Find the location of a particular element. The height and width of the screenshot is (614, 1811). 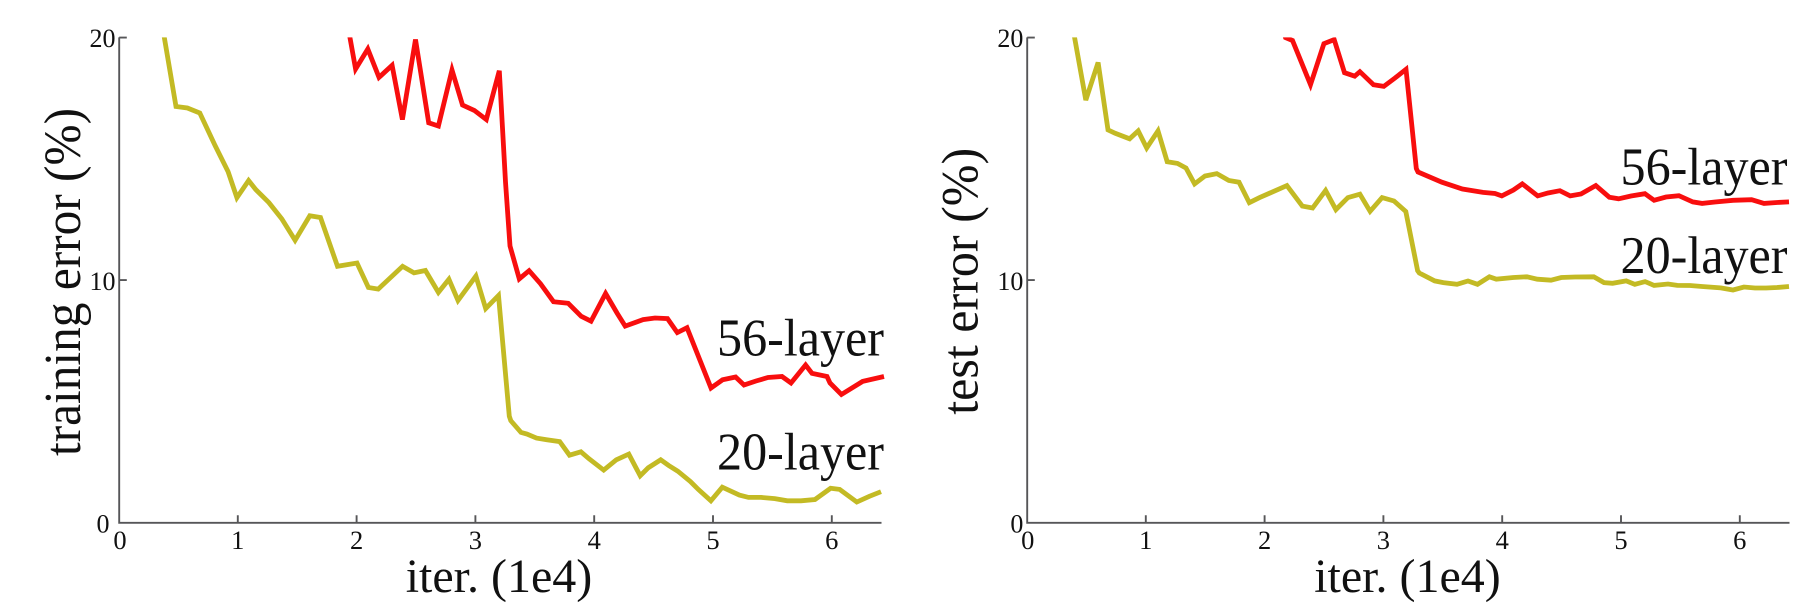

svg-text: training error (%) is located at coordinates (63, 282).